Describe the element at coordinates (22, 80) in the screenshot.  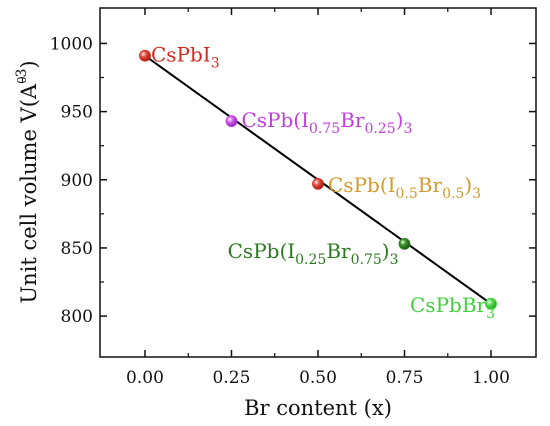
I see `y-axis-title-ring: 0` at that location.